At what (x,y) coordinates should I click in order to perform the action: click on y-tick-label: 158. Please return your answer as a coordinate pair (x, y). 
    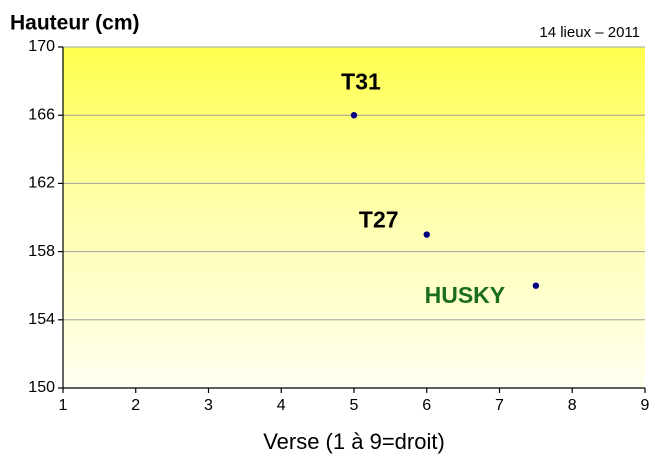
    Looking at the image, I should click on (41, 251).